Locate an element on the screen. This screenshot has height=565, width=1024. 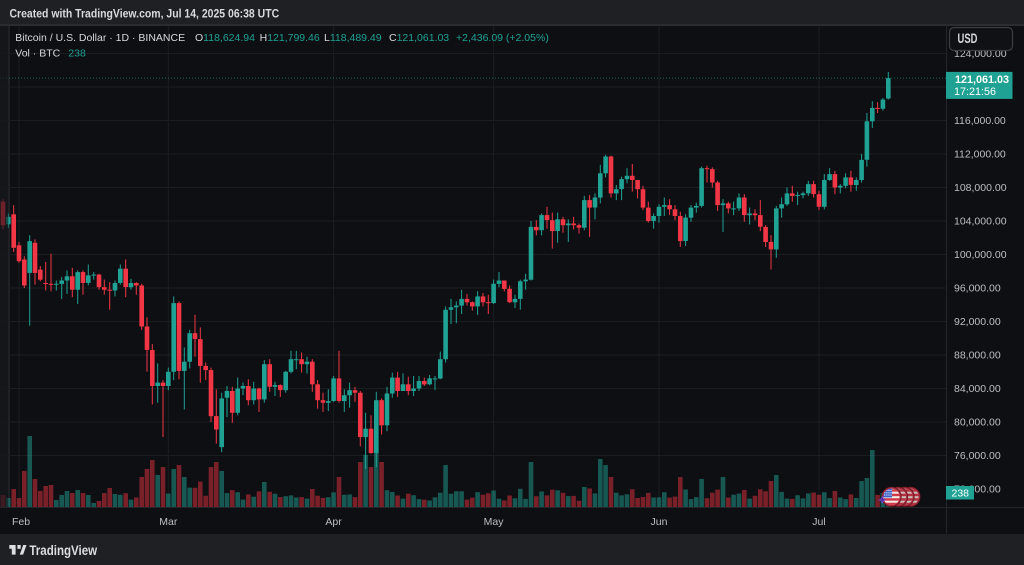
svg-text: TradingView is located at coordinates (63, 550).